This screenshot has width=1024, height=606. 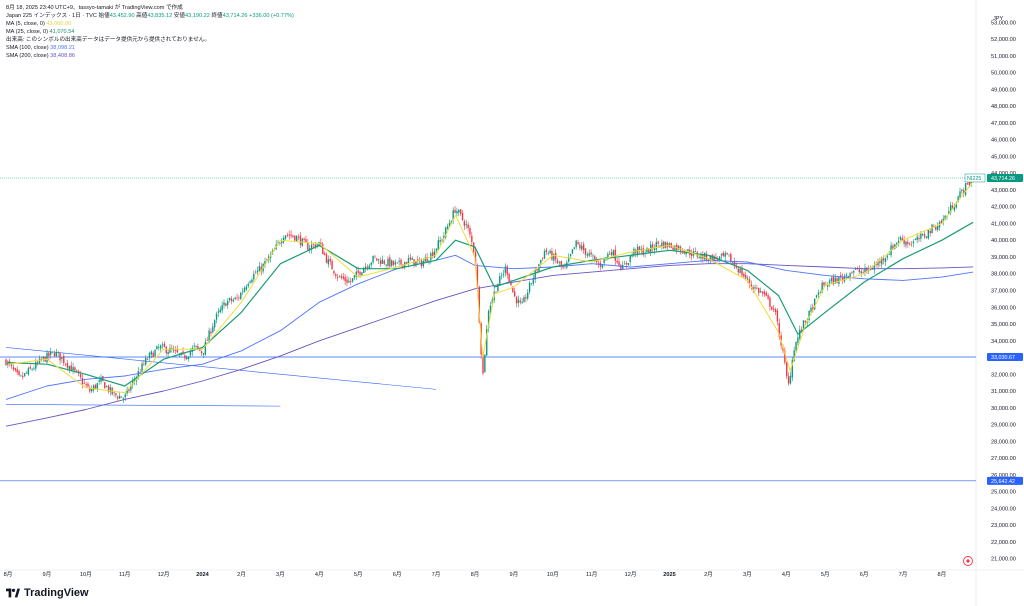 I want to click on legend-sma200: SMA (200, close) 38,408.86, so click(x=150, y=56).